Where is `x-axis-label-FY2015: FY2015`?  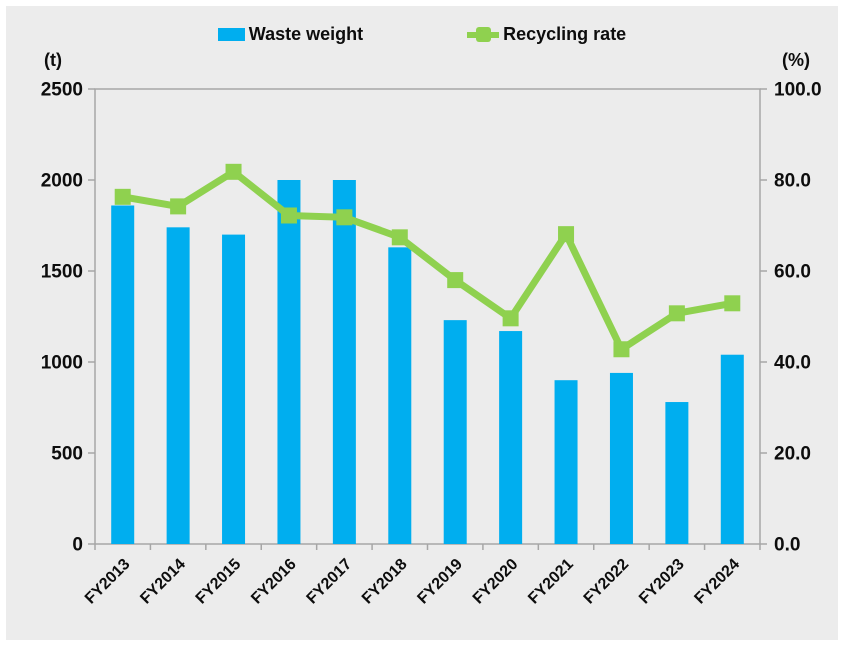
x-axis-label-FY2015: FY2015 is located at coordinates (219, 582).